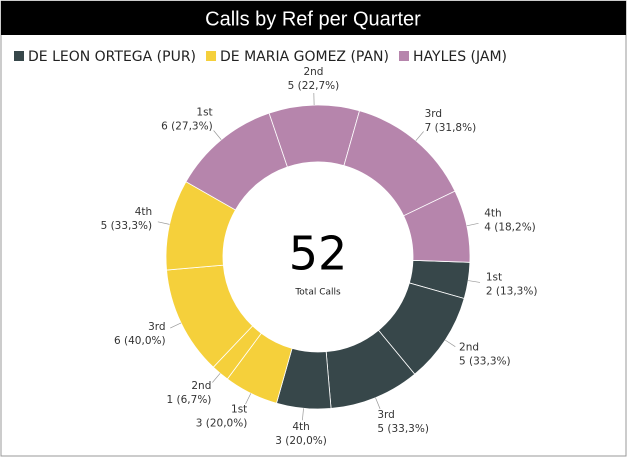  I want to click on segment-value-label: 5 (22,7%), so click(314, 86).